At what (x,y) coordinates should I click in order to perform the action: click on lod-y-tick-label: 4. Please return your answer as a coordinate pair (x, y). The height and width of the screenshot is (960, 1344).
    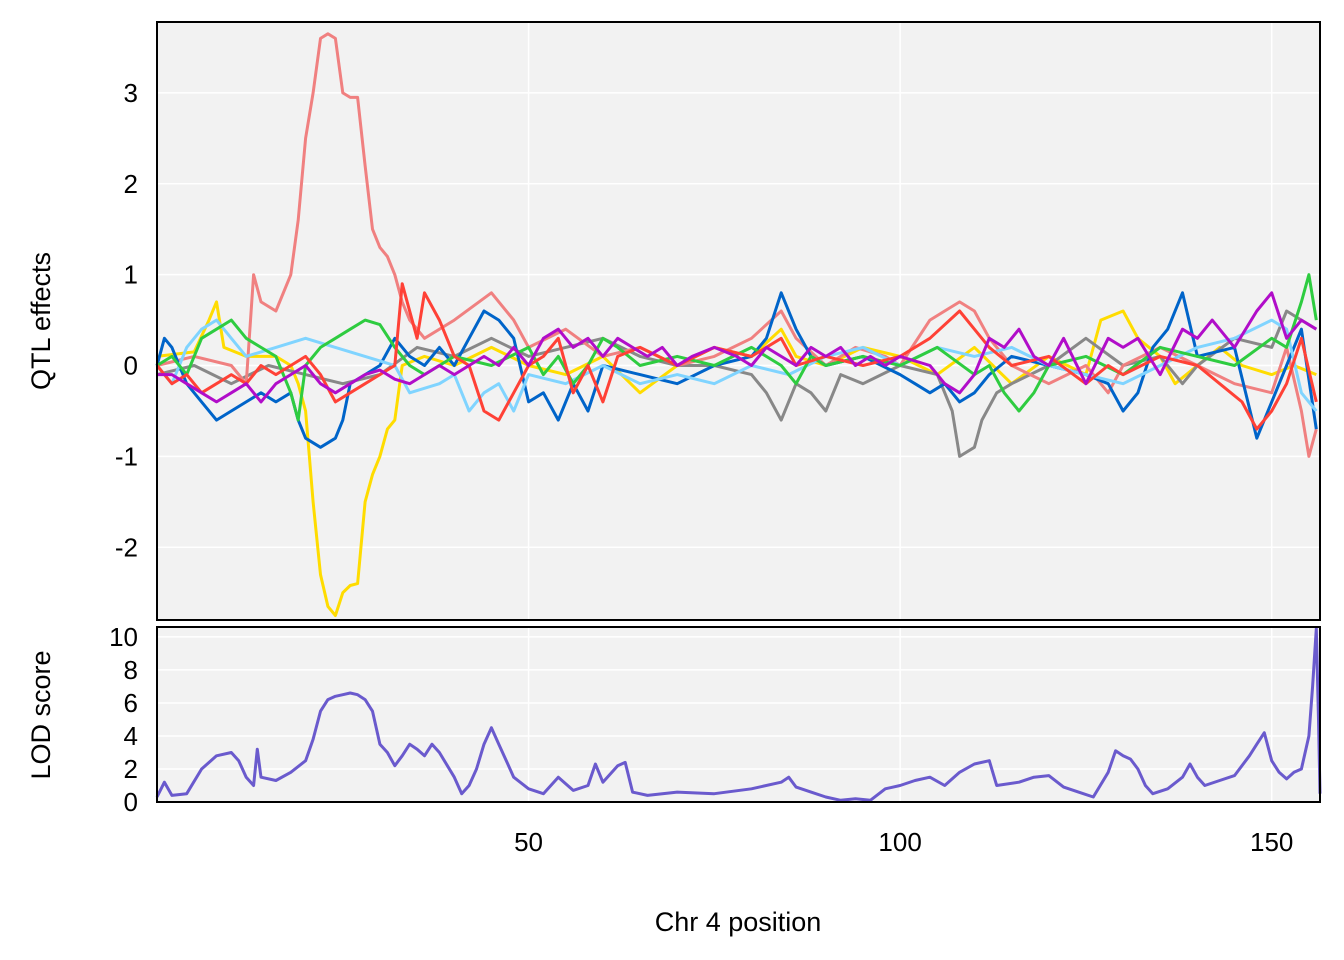
    Looking at the image, I should click on (131, 736).